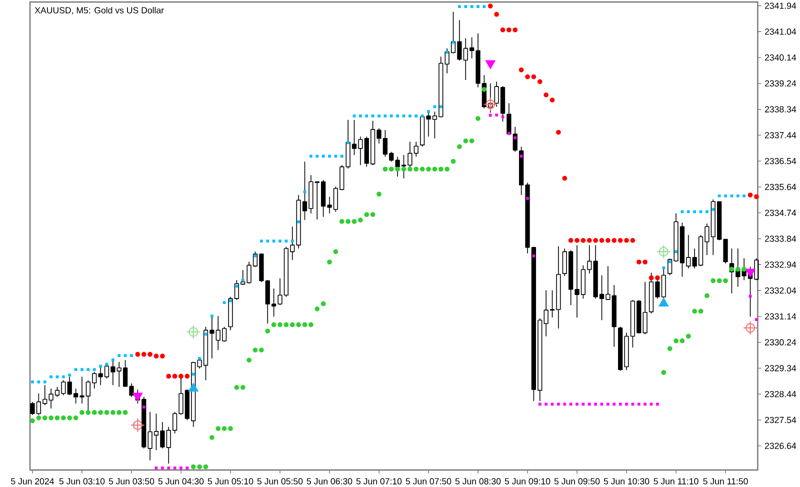  I want to click on y-tick-label: 2329.34, so click(780, 368).